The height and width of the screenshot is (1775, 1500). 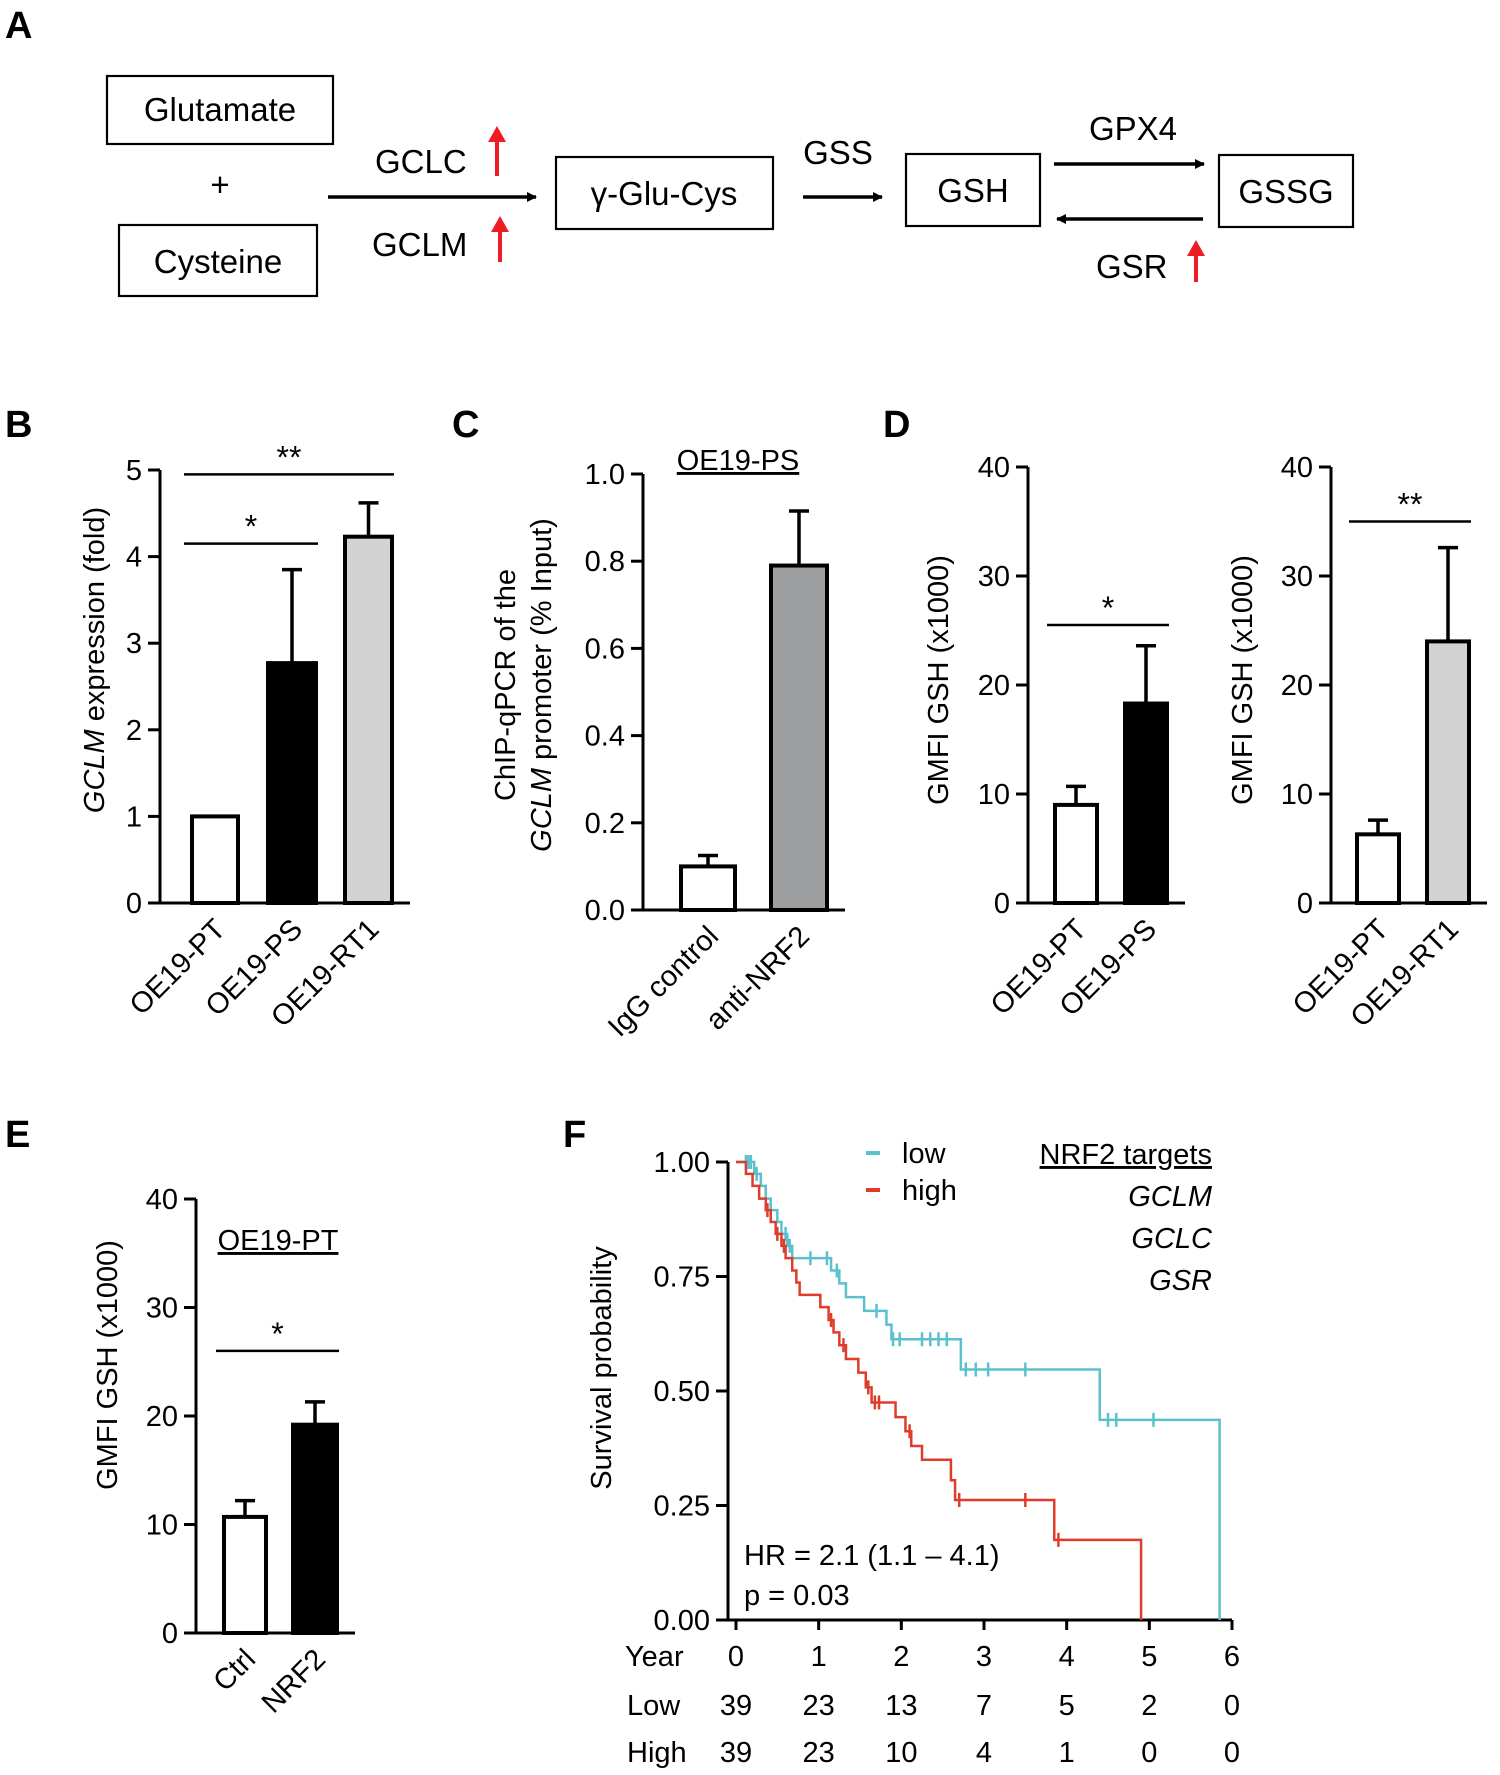 What do you see at coordinates (134, 471) in the screenshot?
I see `chart-b-ytick-label: 5` at bounding box center [134, 471].